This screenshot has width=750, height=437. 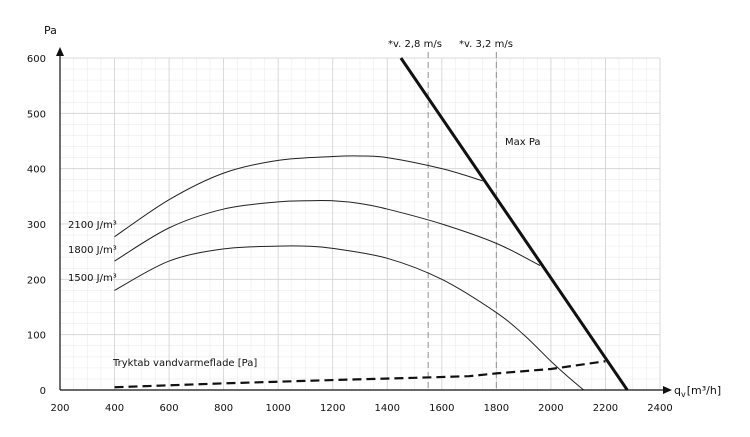 I want to click on x-tick-label: 1200, so click(x=332, y=408).